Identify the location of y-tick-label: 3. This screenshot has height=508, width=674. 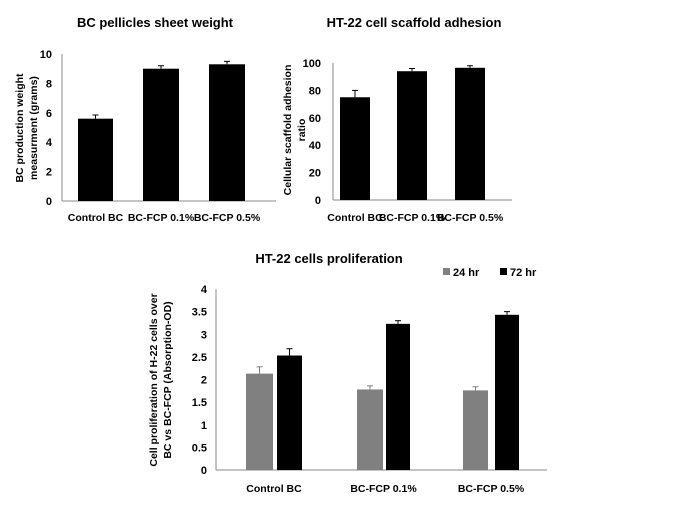
(204, 335).